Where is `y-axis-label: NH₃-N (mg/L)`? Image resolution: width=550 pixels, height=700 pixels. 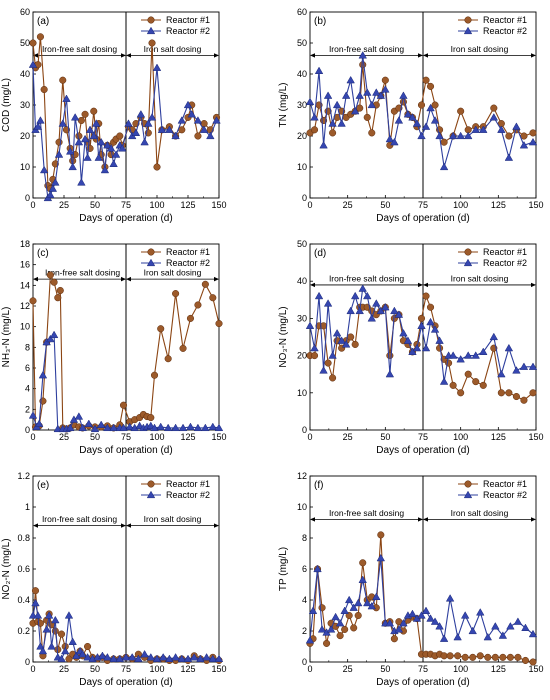
y-axis-label: NH₃-N (mg/L) is located at coordinates (6, 337).